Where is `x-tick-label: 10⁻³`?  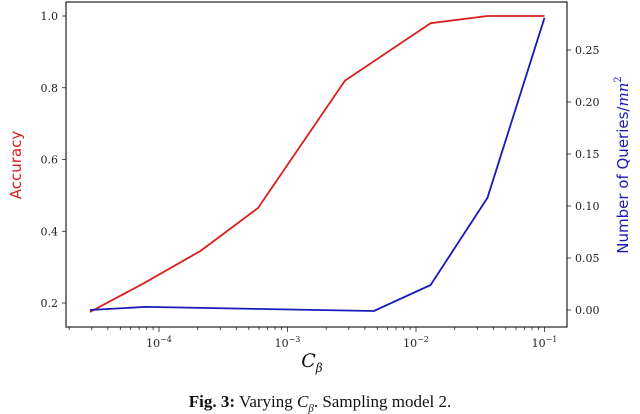
x-tick-label: 10⁻³ is located at coordinates (288, 342).